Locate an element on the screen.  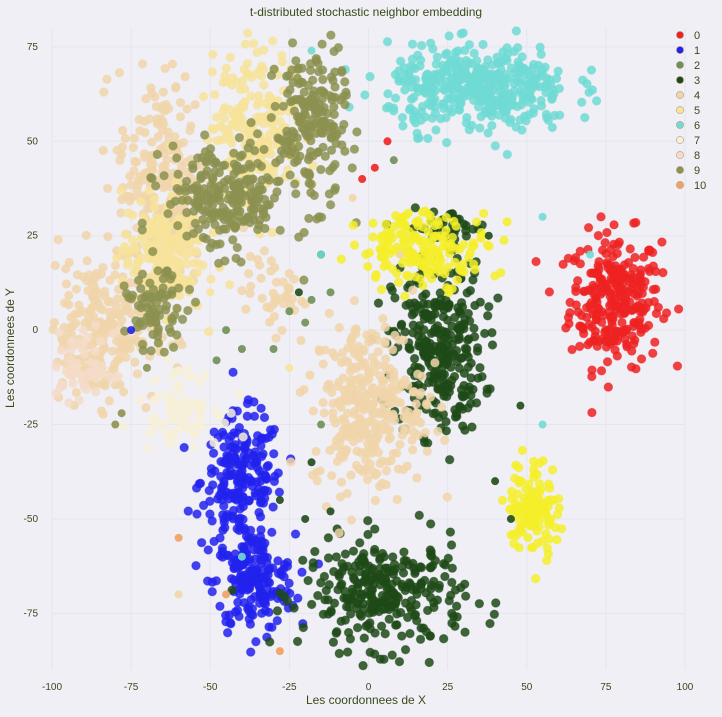
x-tick-label: -50 is located at coordinates (210, 687).